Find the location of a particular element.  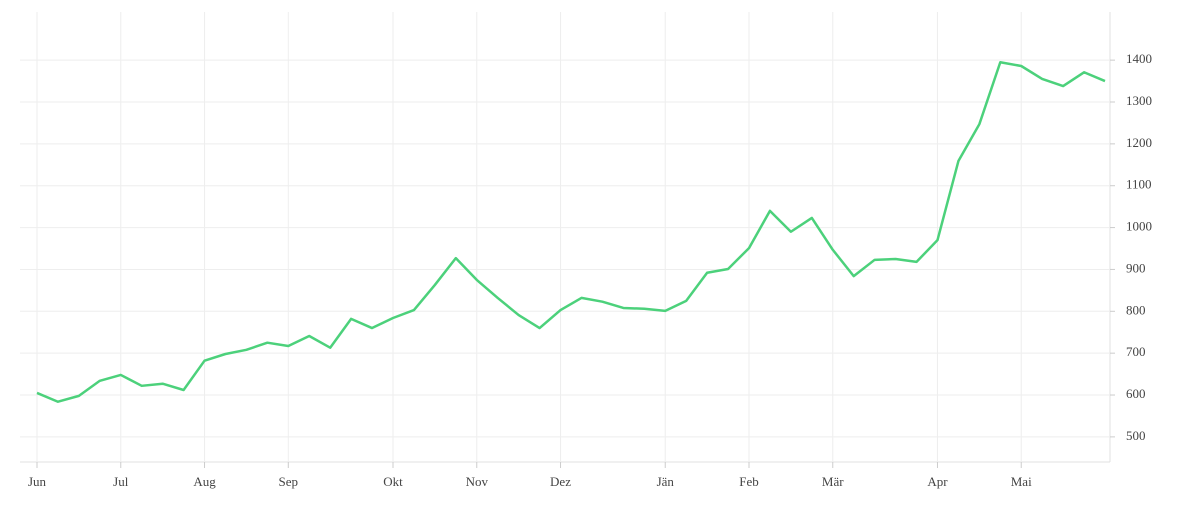

y-tick-label: 500 is located at coordinates (1136, 435).